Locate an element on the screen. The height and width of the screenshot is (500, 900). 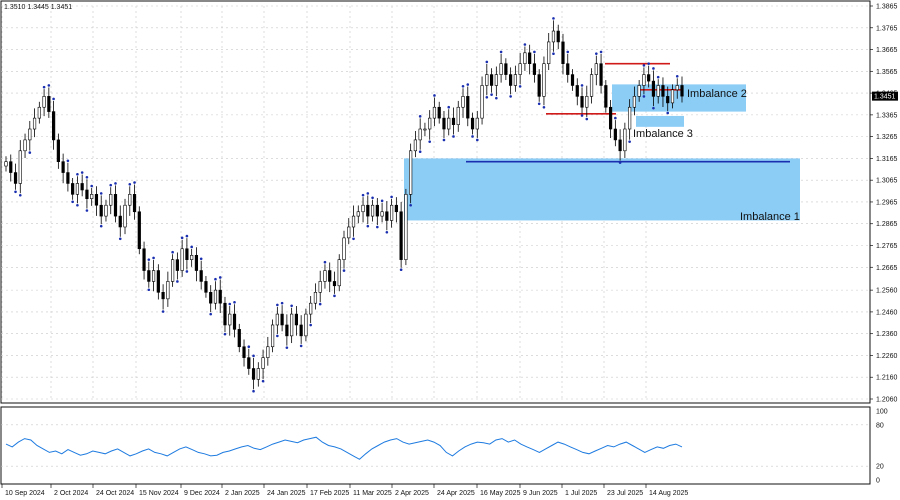
x-tick-label: 9 Jun 2025 is located at coordinates (540, 493).